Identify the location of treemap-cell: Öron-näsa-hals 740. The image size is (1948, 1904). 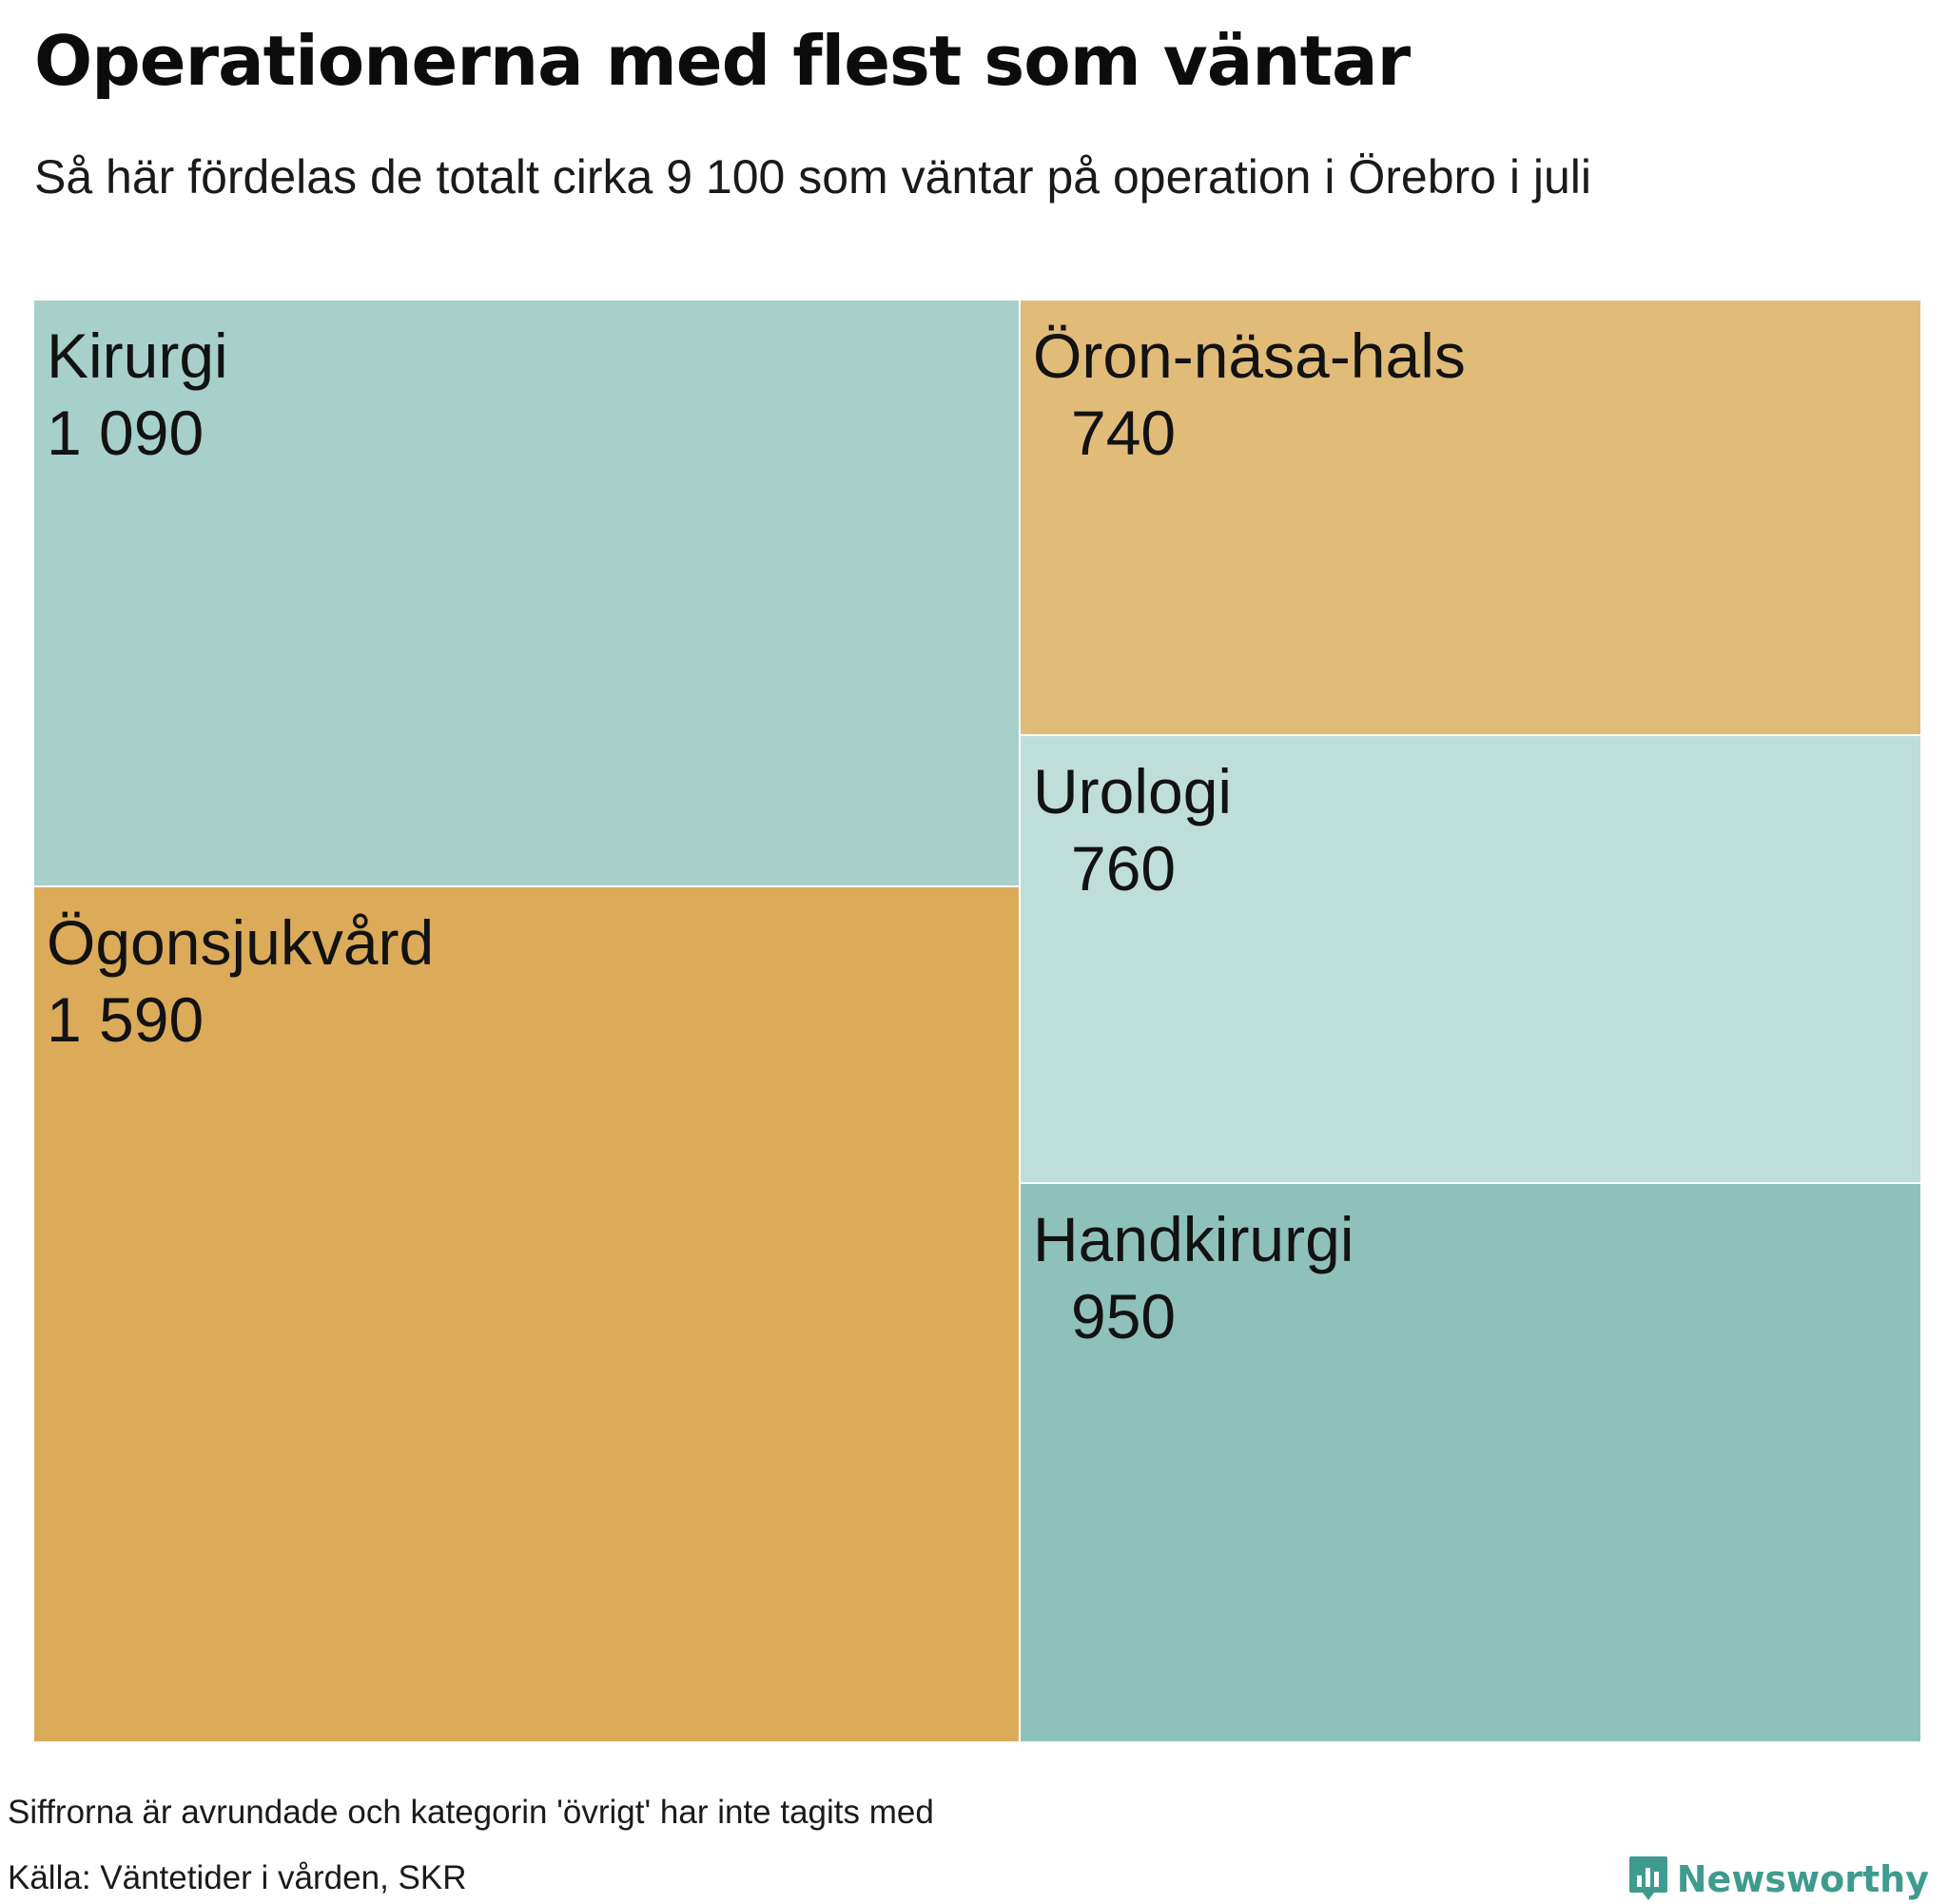
(1470, 517).